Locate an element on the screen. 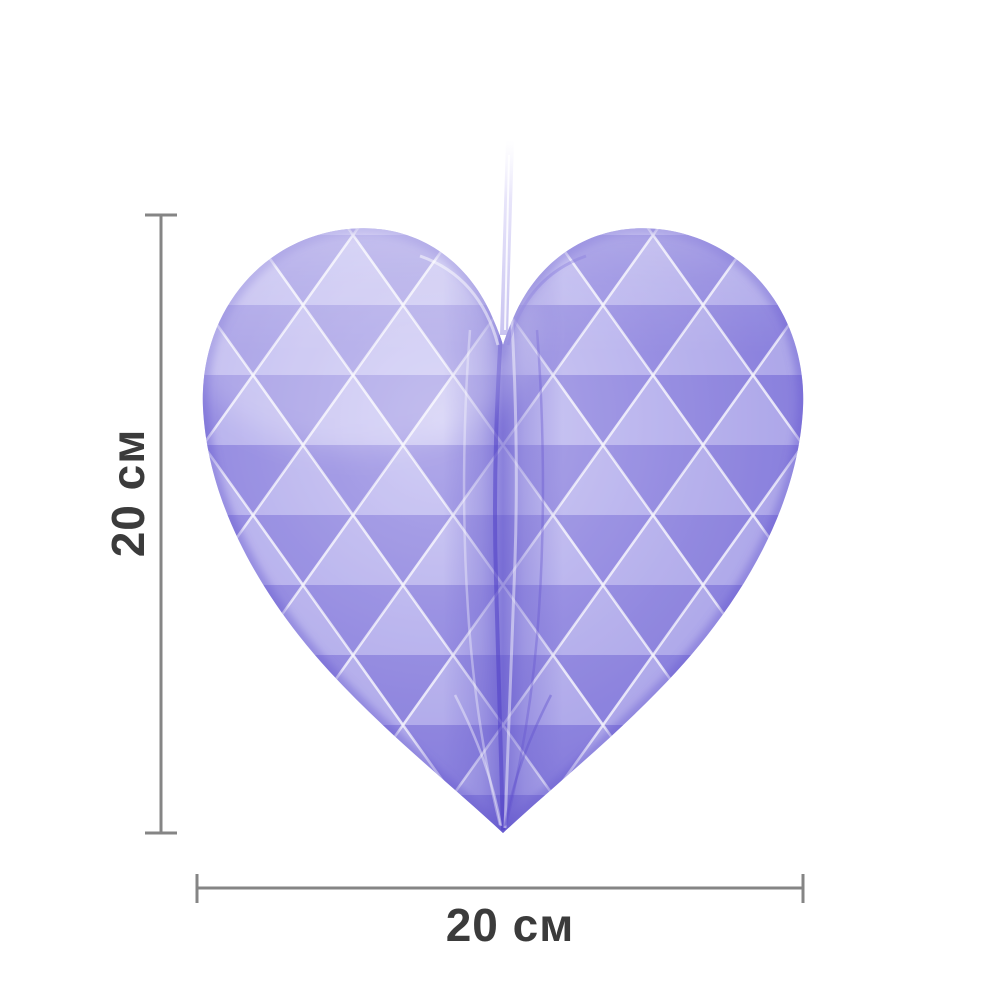 The height and width of the screenshot is (1000, 1000). height-dimension: 20 см is located at coordinates (139, 524).